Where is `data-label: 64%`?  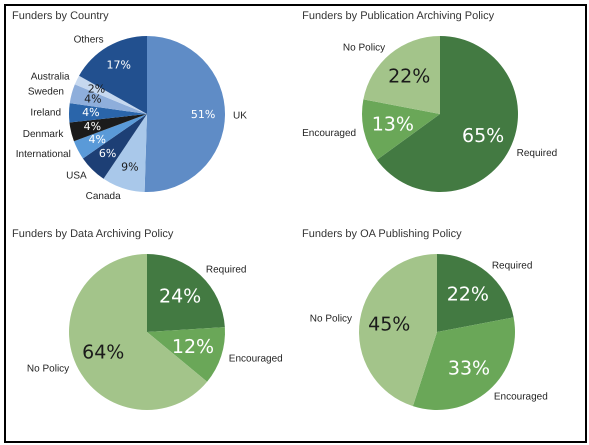 data-label: 64% is located at coordinates (103, 353).